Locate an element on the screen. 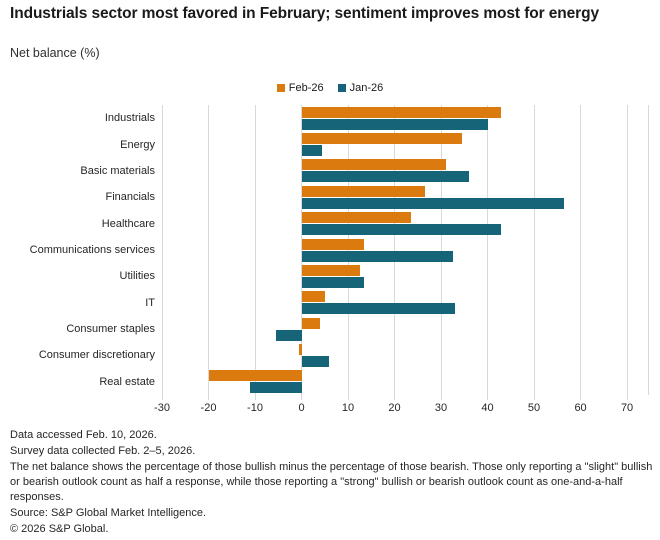 The width and height of the screenshot is (660, 540). bar-feb-26-utilities is located at coordinates (330, 270).